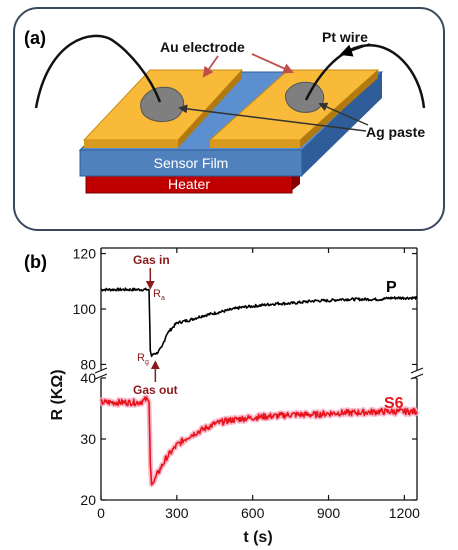 This screenshot has height=550, width=458. I want to click on ag-paste-left, so click(162, 104).